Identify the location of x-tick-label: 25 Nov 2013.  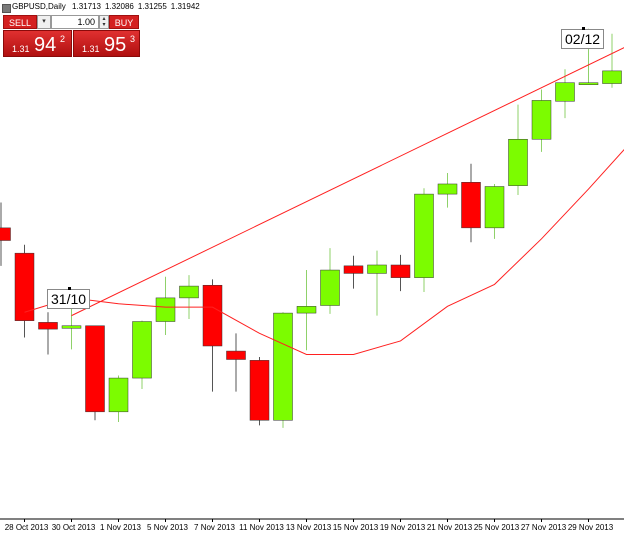
(497, 527).